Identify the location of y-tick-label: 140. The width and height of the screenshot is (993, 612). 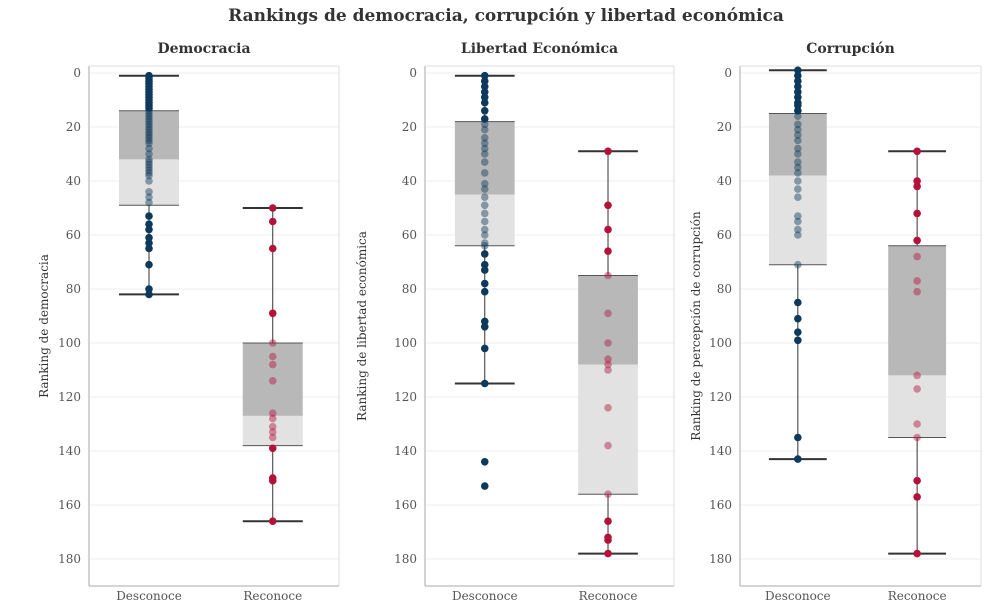
(720, 451).